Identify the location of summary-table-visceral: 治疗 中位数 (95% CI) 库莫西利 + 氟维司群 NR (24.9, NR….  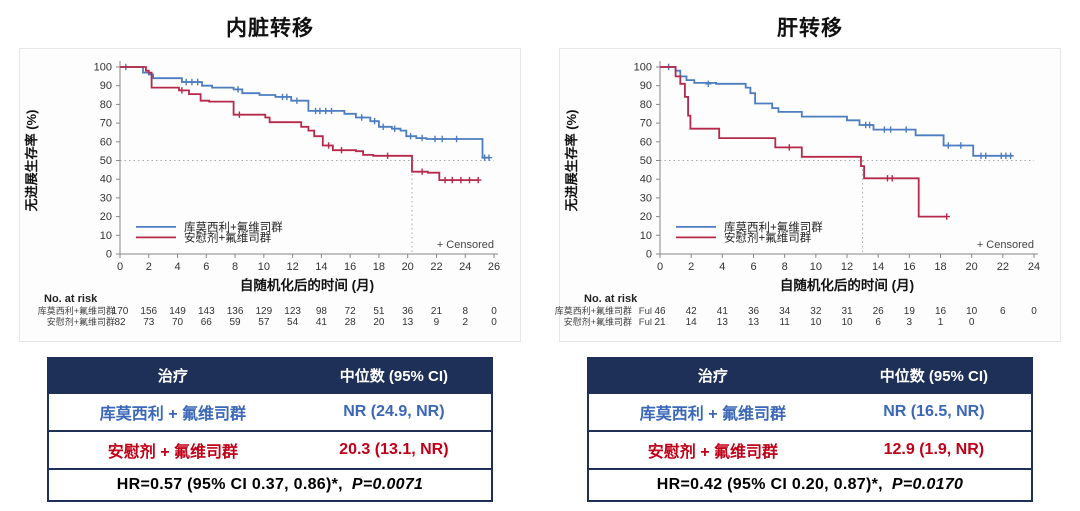
(270, 429).